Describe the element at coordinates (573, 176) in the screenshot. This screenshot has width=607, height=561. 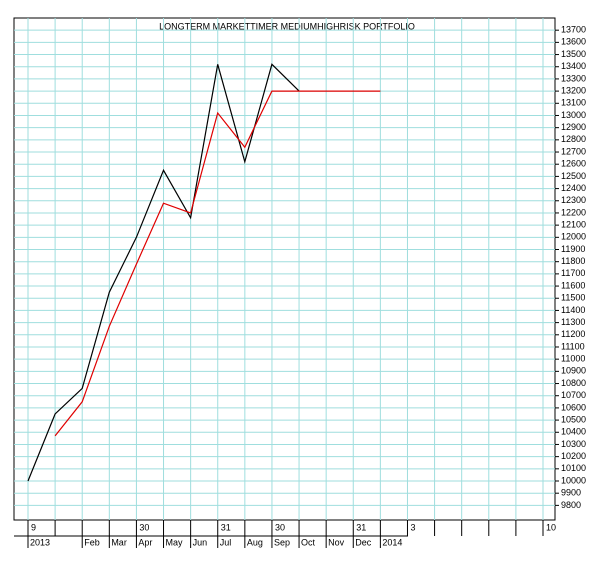
I see `y-tick-label: 12500` at that location.